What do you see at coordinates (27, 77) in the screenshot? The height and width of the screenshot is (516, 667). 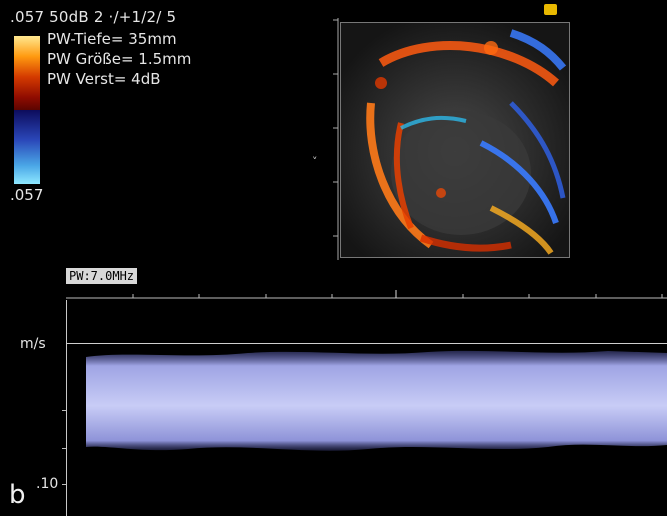 I see `color-map-positive-bar` at bounding box center [27, 77].